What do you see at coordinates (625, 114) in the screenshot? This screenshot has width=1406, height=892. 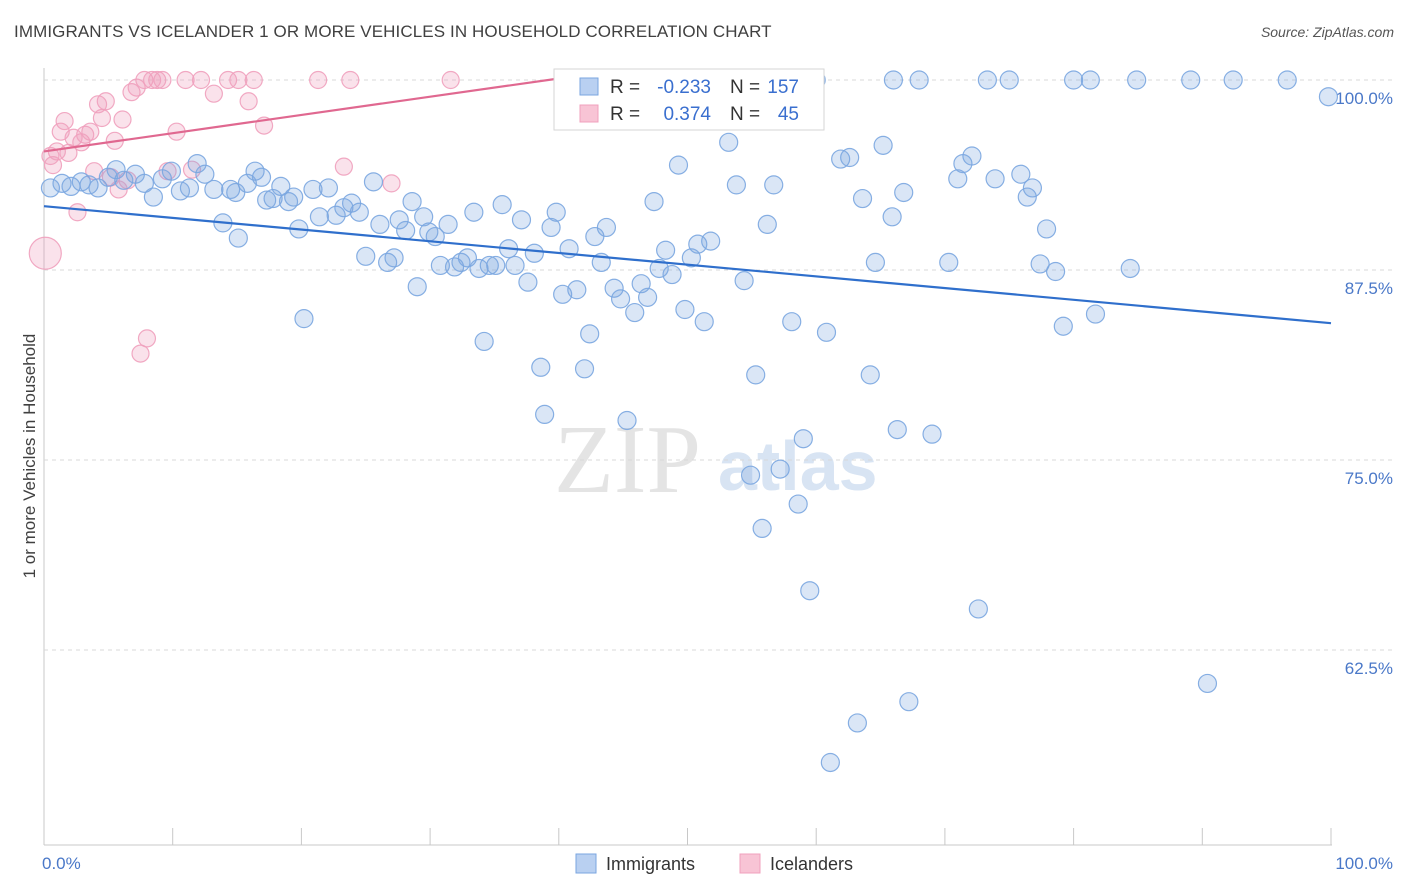 I see `icelanders-r-label: R =` at bounding box center [625, 114].